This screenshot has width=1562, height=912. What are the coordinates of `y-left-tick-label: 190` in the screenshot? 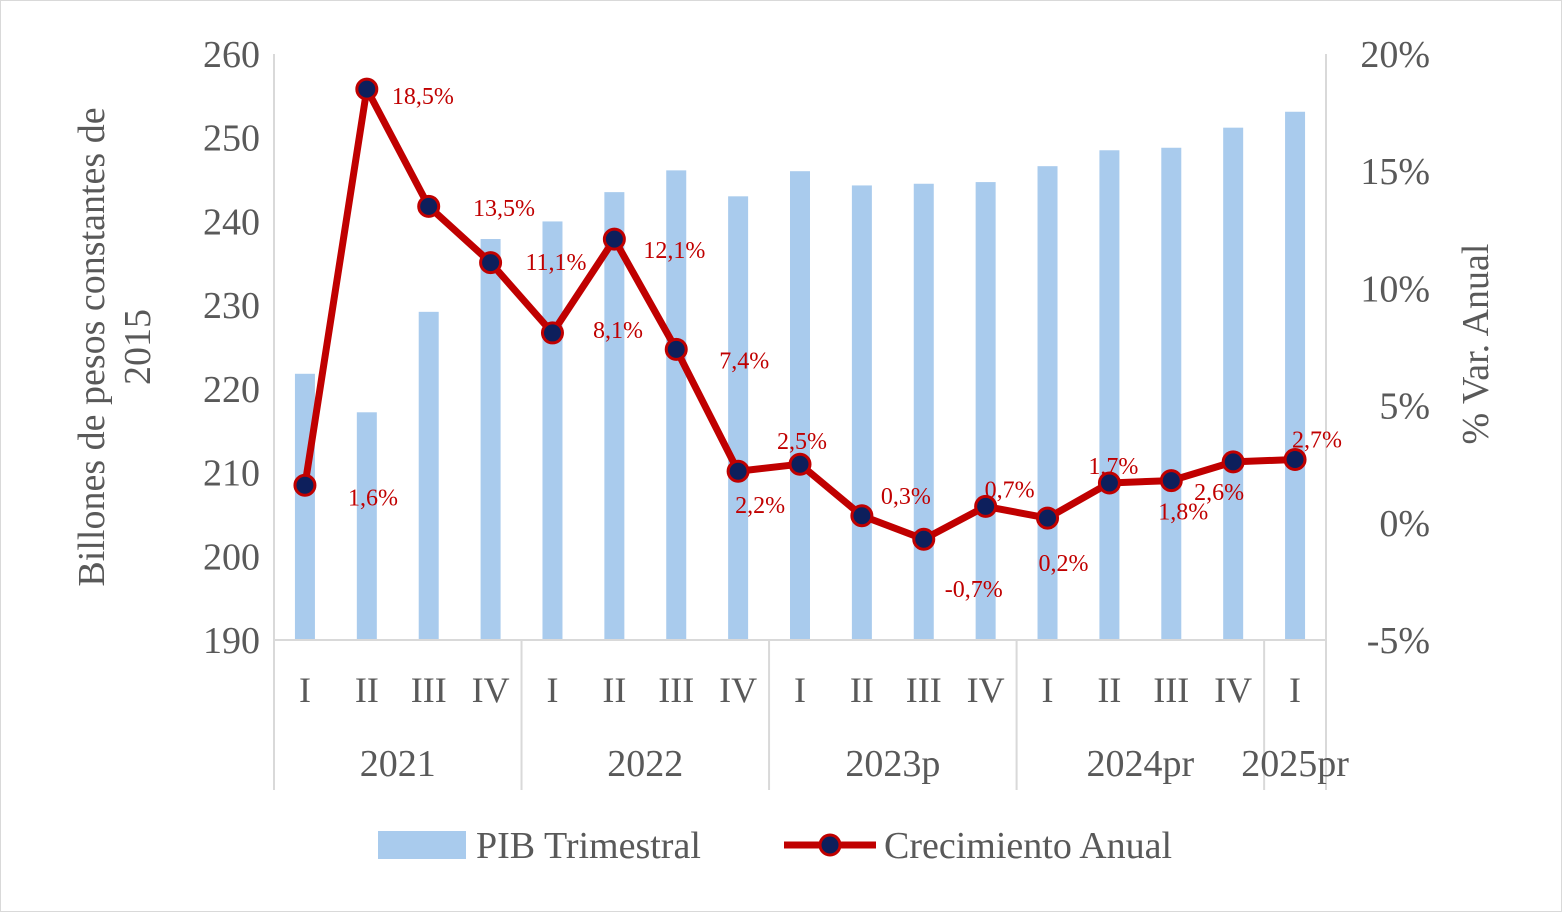 It's located at (231, 641).